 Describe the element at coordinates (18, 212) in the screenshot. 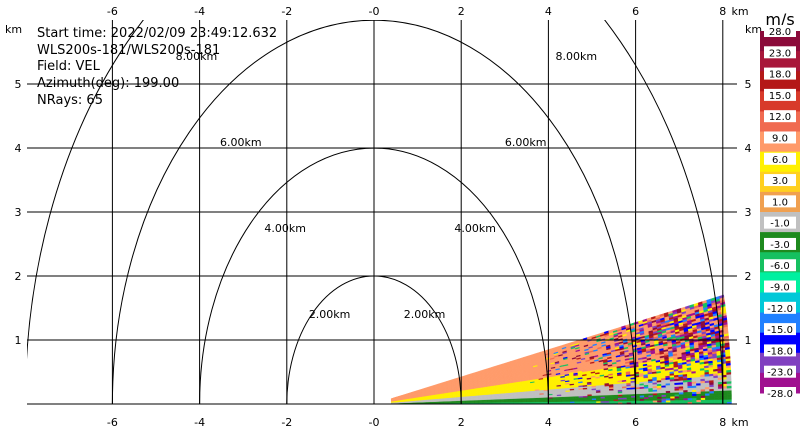

I see `y-tick-label-left: 3` at that location.